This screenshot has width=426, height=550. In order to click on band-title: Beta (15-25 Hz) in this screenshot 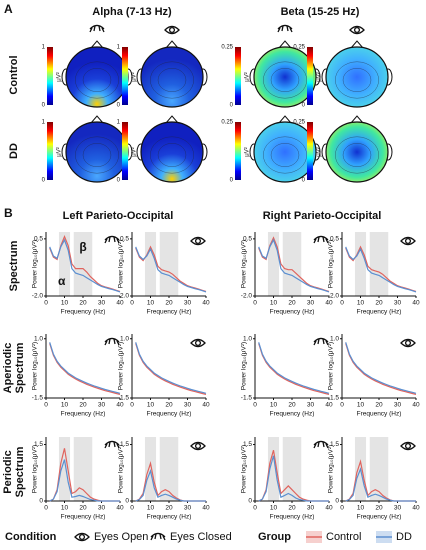, I will do `click(320, 12)`.